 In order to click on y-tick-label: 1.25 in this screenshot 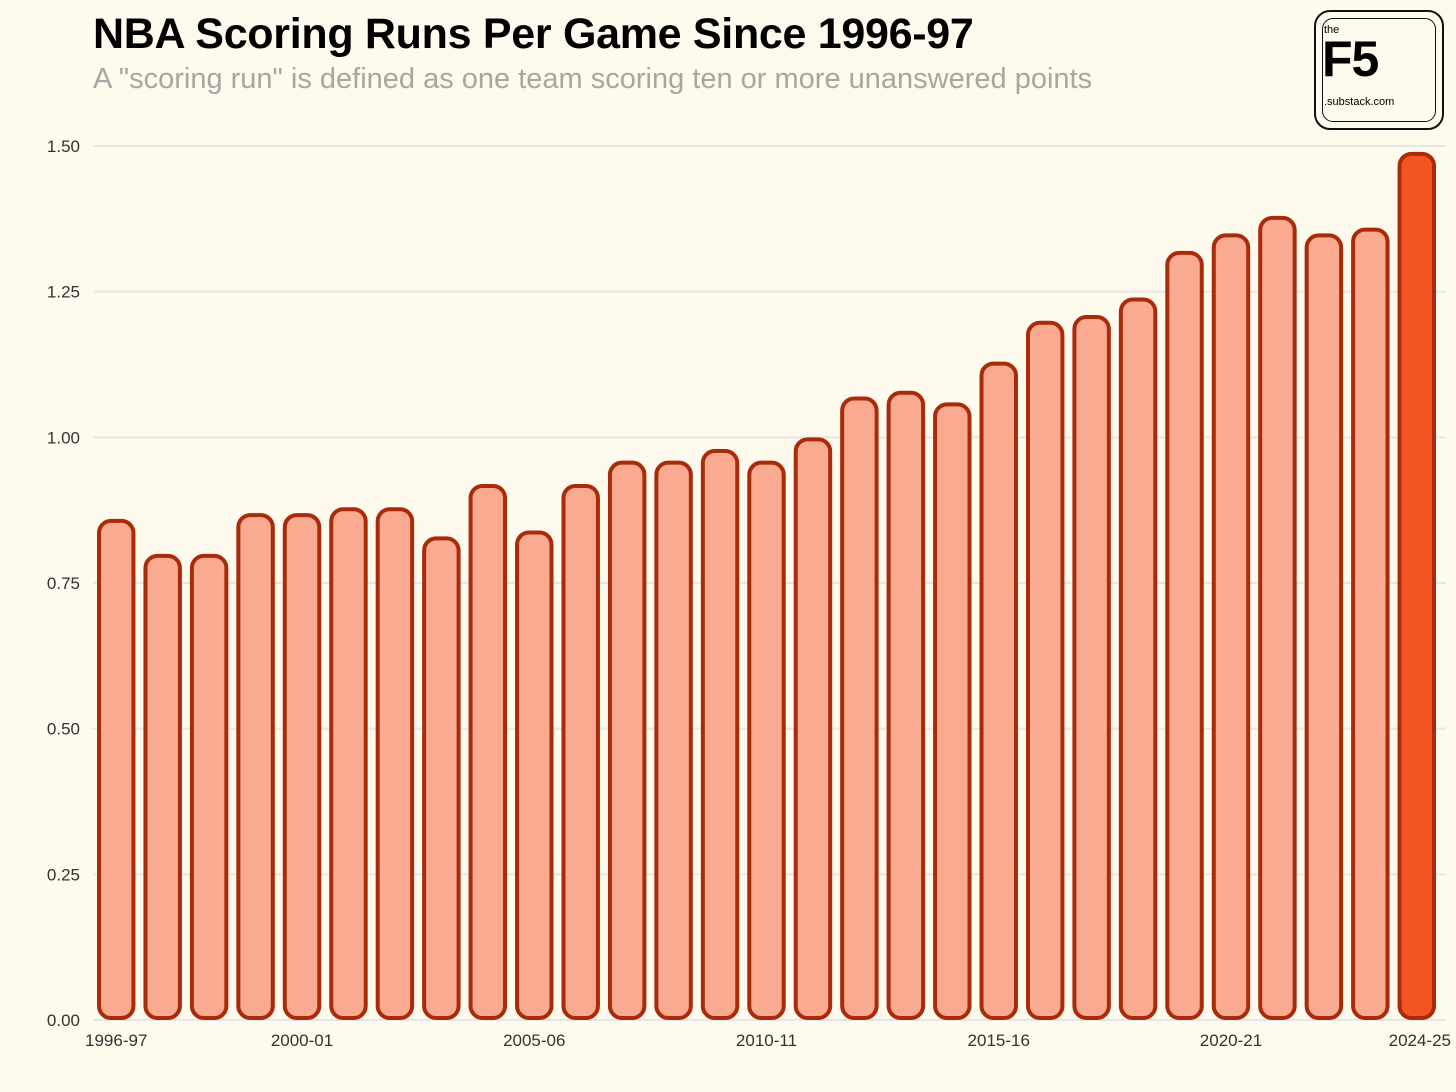, I will do `click(63, 292)`.